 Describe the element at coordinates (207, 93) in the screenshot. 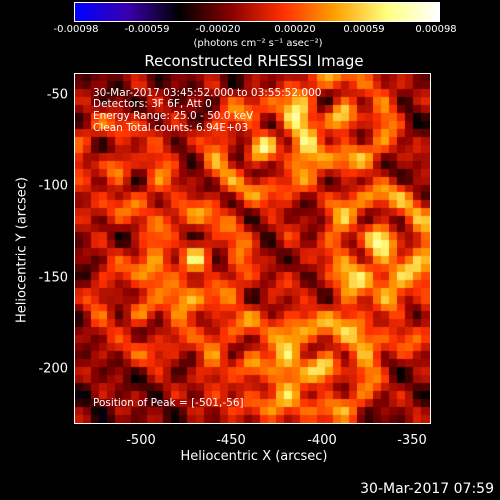

I see `annotation-time-range: 30-Mar-2017 03:45:52.000 to 03:55:52.000` at that location.